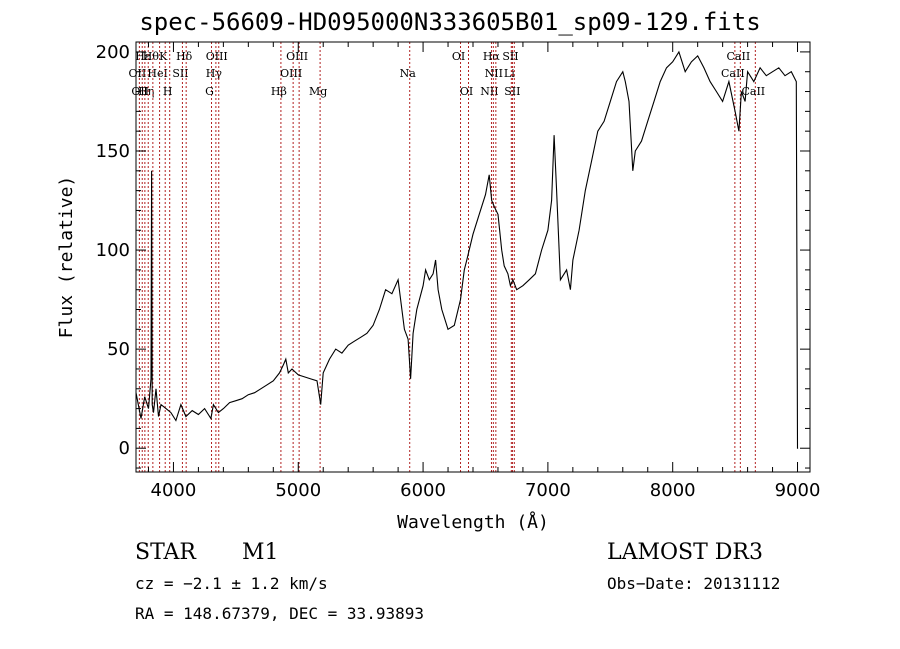 The image size is (900, 649). Describe the element at coordinates (163, 56) in the screenshot. I see `line-label-6: K` at that location.